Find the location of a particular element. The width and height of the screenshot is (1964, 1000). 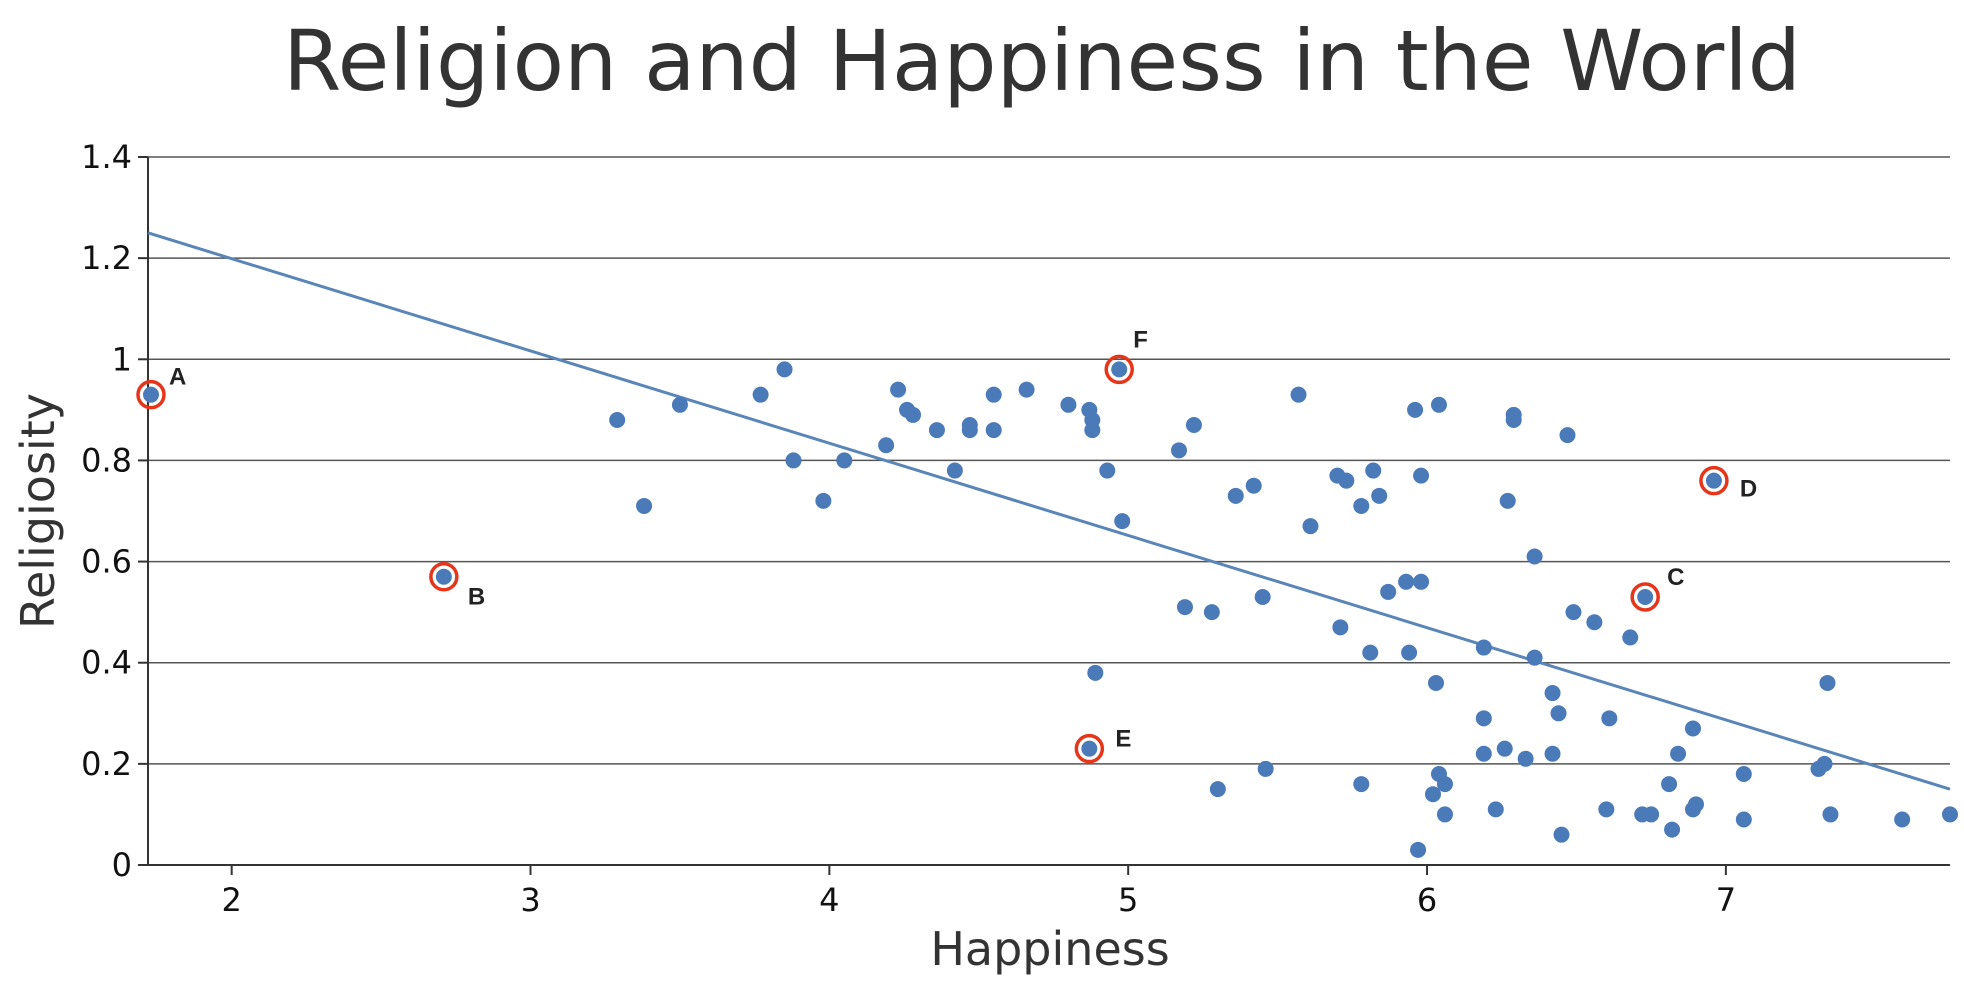

highlighted-point-d is located at coordinates (1713, 480).